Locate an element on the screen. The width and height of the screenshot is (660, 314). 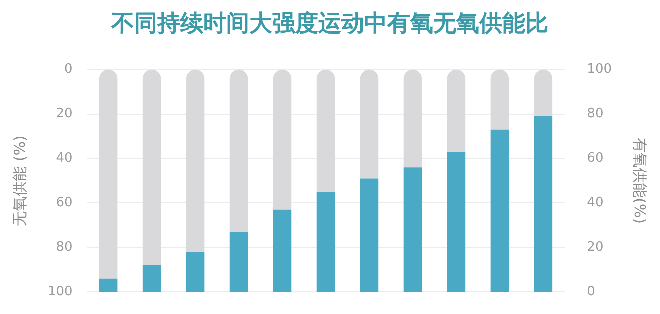
chart-title: 不同持续时间大强度运动中有氧无氧供能比 is located at coordinates (330, 24).